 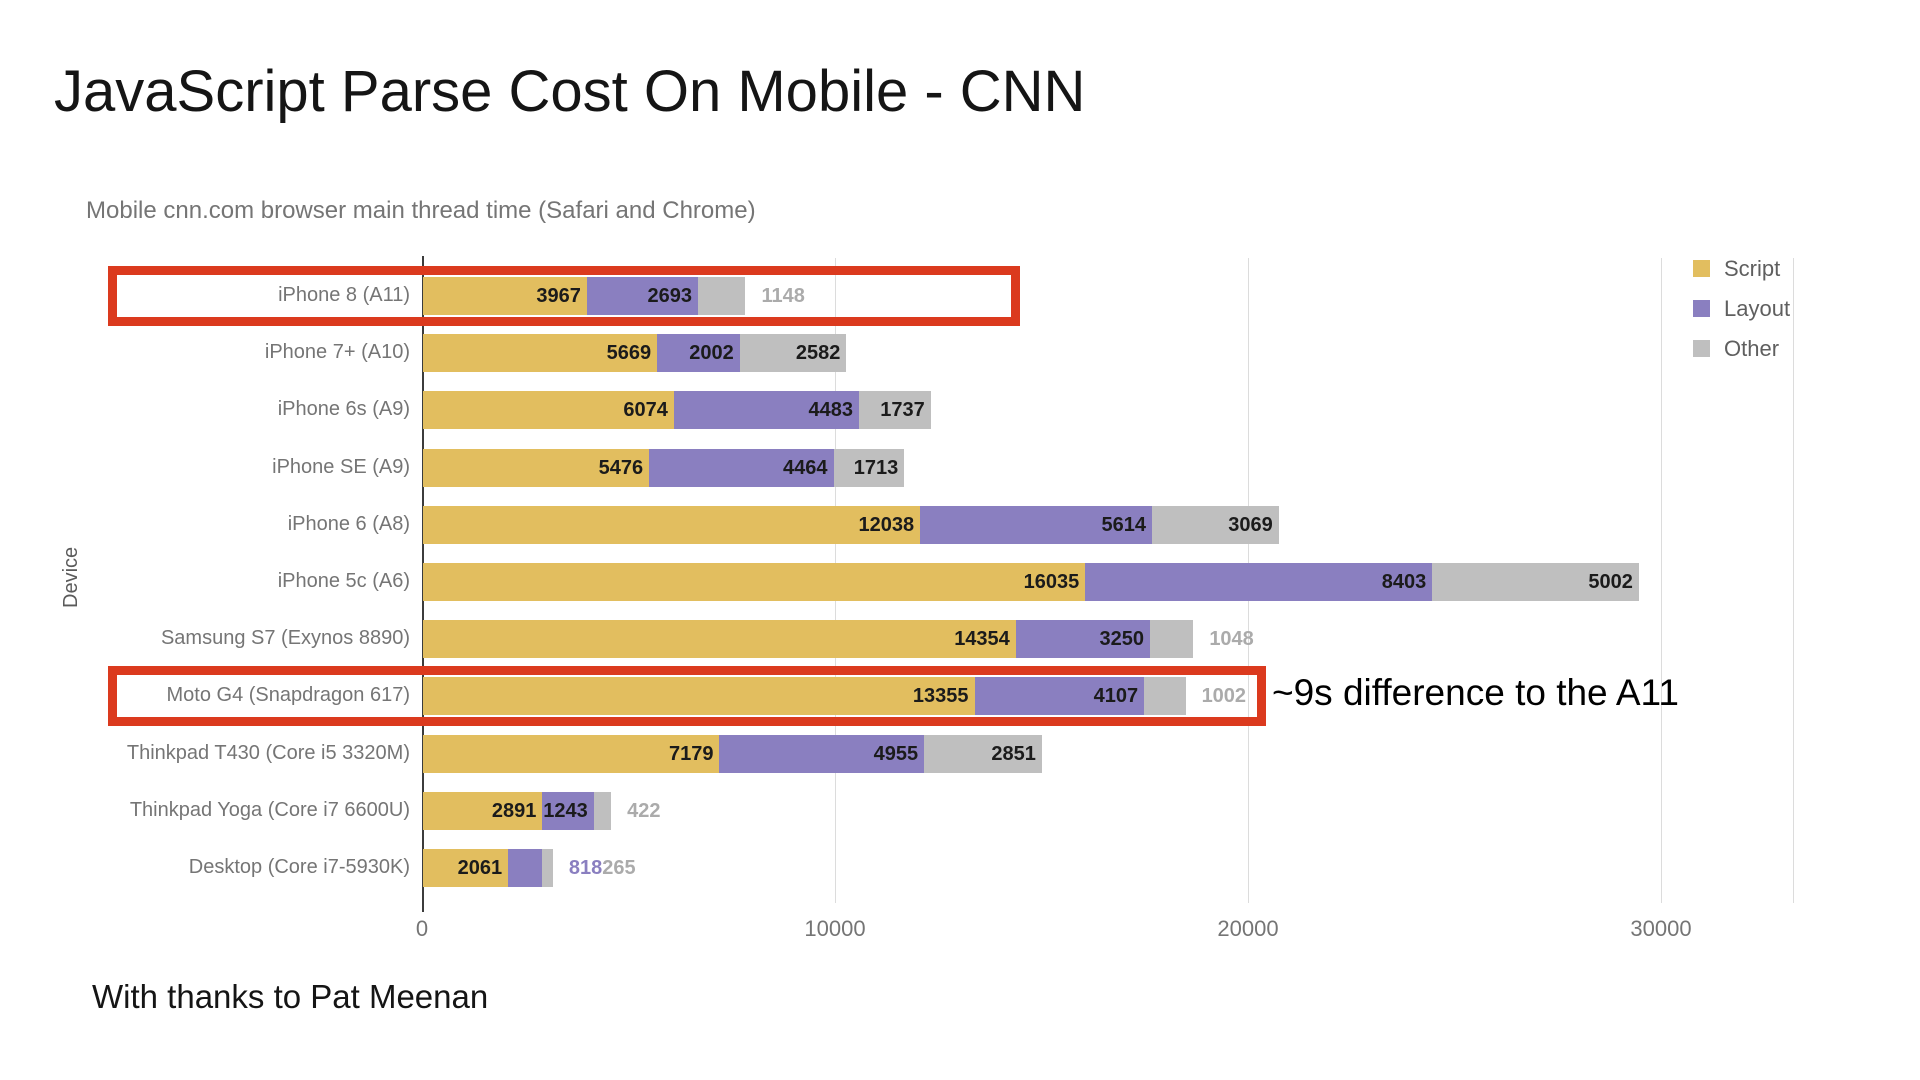 What do you see at coordinates (1404, 582) in the screenshot?
I see `segment-value-label: 8403` at bounding box center [1404, 582].